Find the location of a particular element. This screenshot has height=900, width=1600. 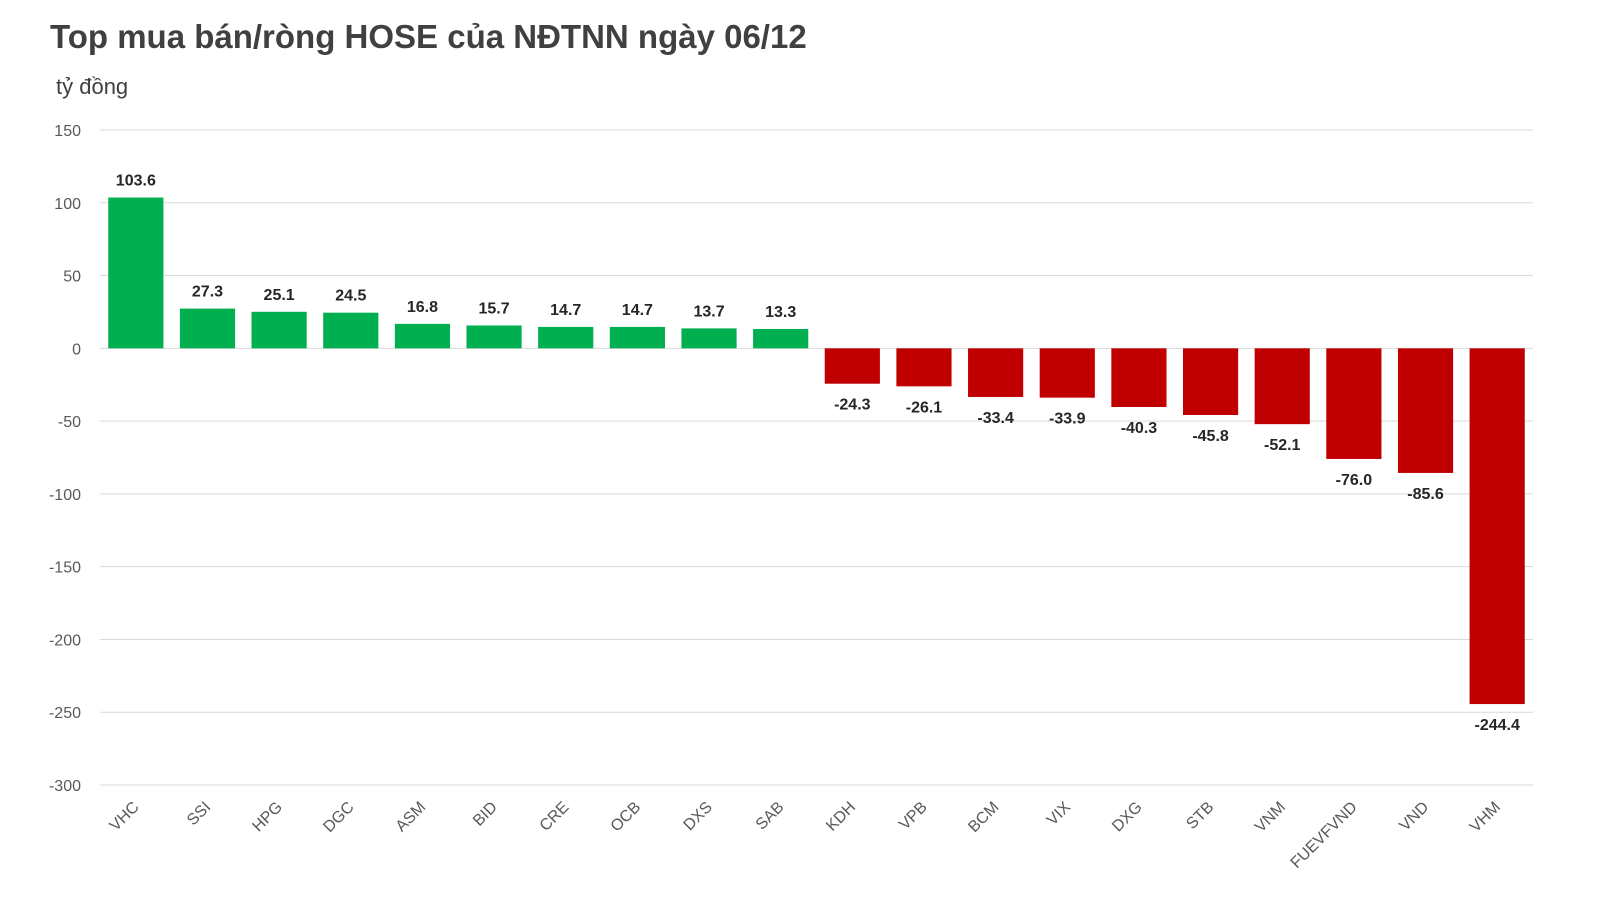

x-category-label: ASM is located at coordinates (411, 817).